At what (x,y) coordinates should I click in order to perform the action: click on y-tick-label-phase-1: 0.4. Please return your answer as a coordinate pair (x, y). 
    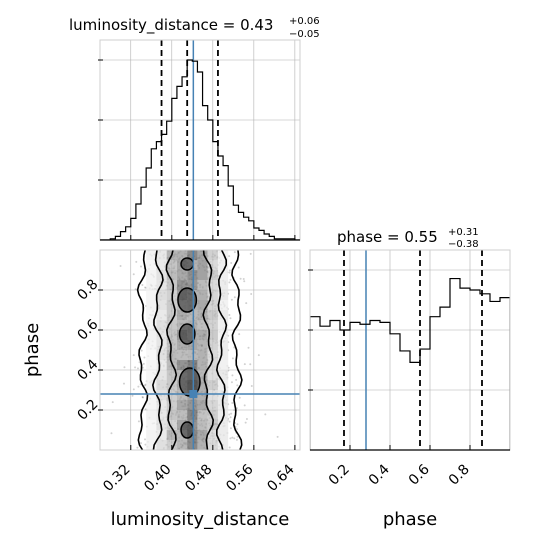
    Looking at the image, I should click on (87, 369).